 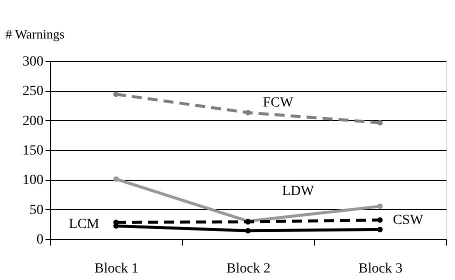 I want to click on series-label: LDW, so click(x=298, y=192).